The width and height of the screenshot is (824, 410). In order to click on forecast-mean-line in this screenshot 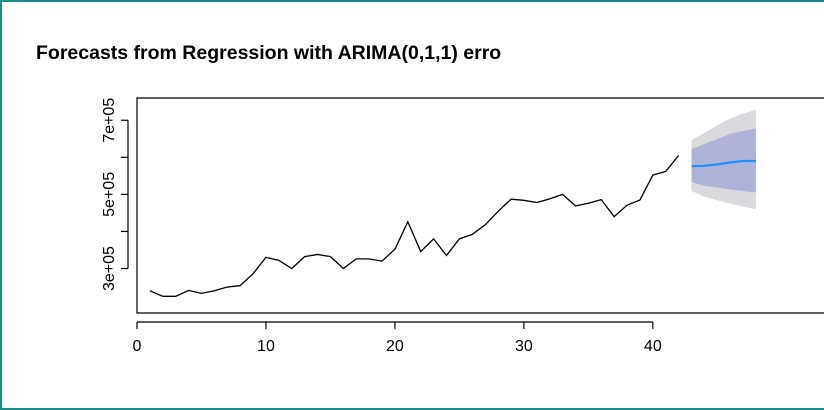, I will do `click(723, 163)`.